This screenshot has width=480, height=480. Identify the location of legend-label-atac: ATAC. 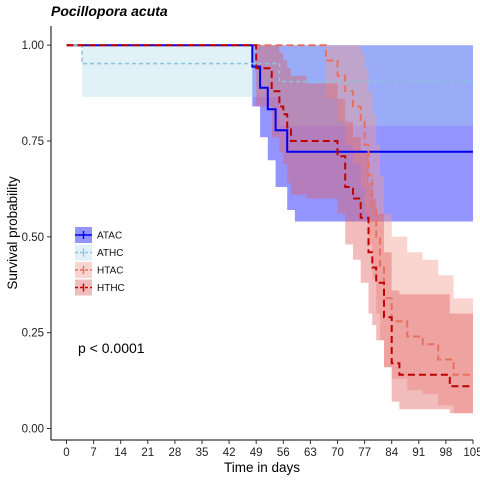
(109, 236).